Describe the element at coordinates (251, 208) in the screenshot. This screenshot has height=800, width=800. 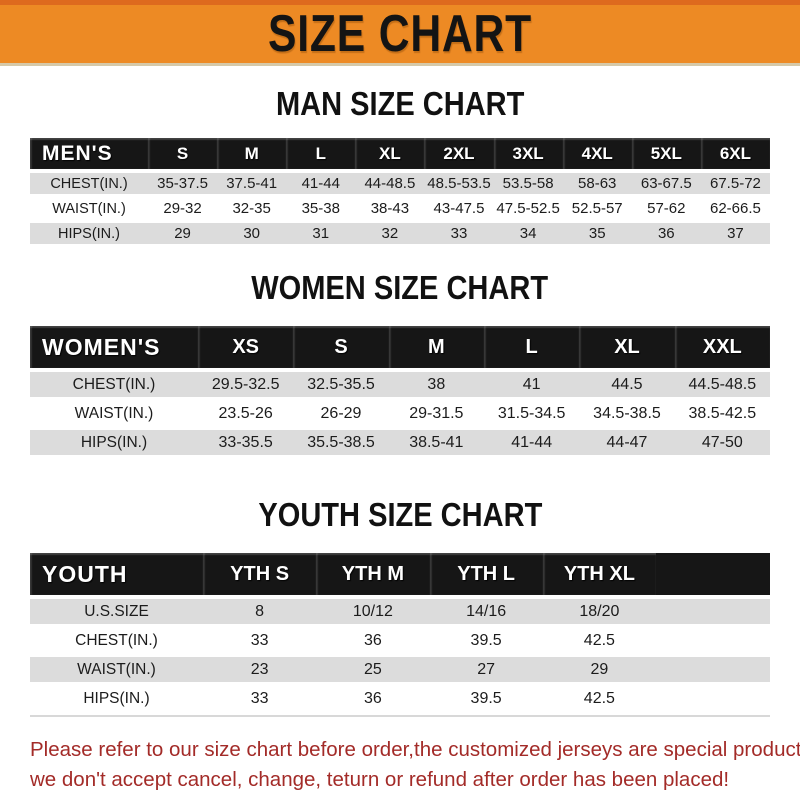
I see `value-cell: 32-35` at that location.